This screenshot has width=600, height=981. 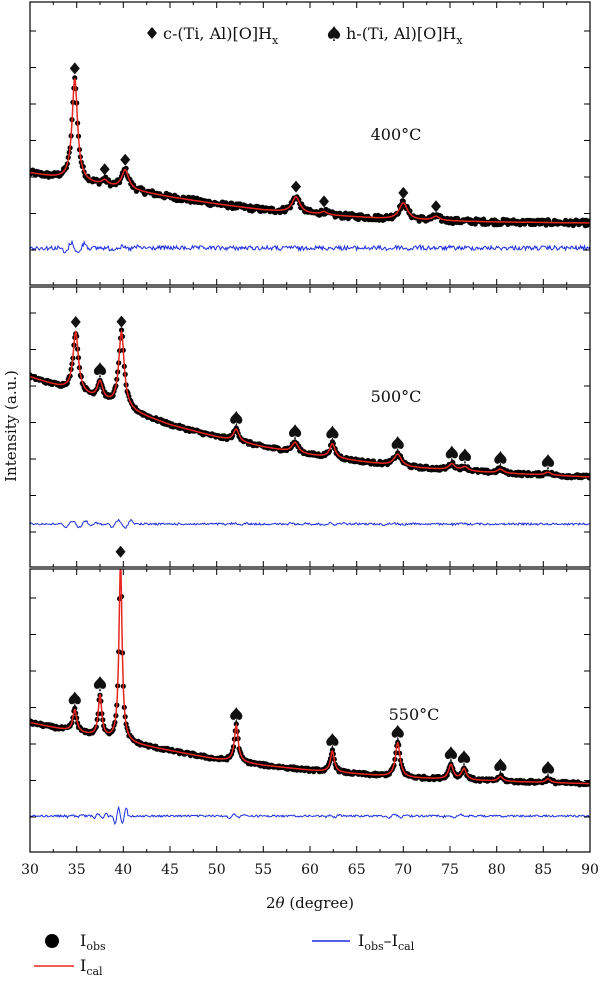 What do you see at coordinates (75, 942) in the screenshot?
I see `legend-observed: Iobs` at bounding box center [75, 942].